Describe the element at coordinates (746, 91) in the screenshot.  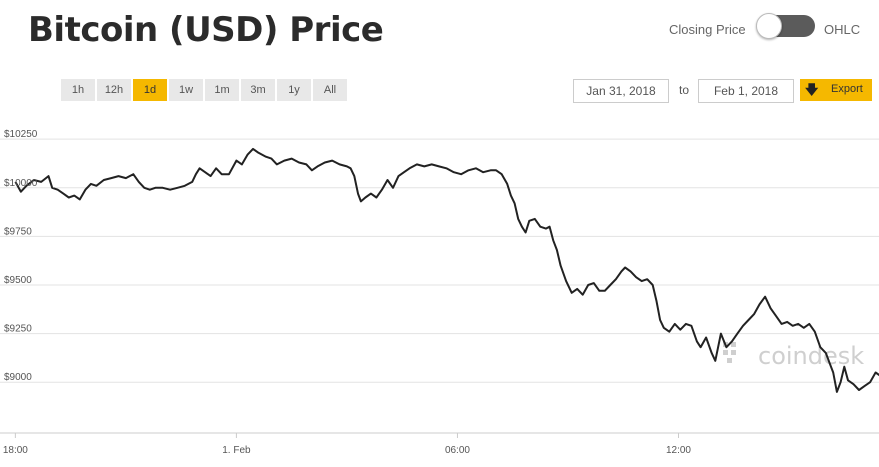
I see `end-date-input: Feb 1, 2018` at that location.